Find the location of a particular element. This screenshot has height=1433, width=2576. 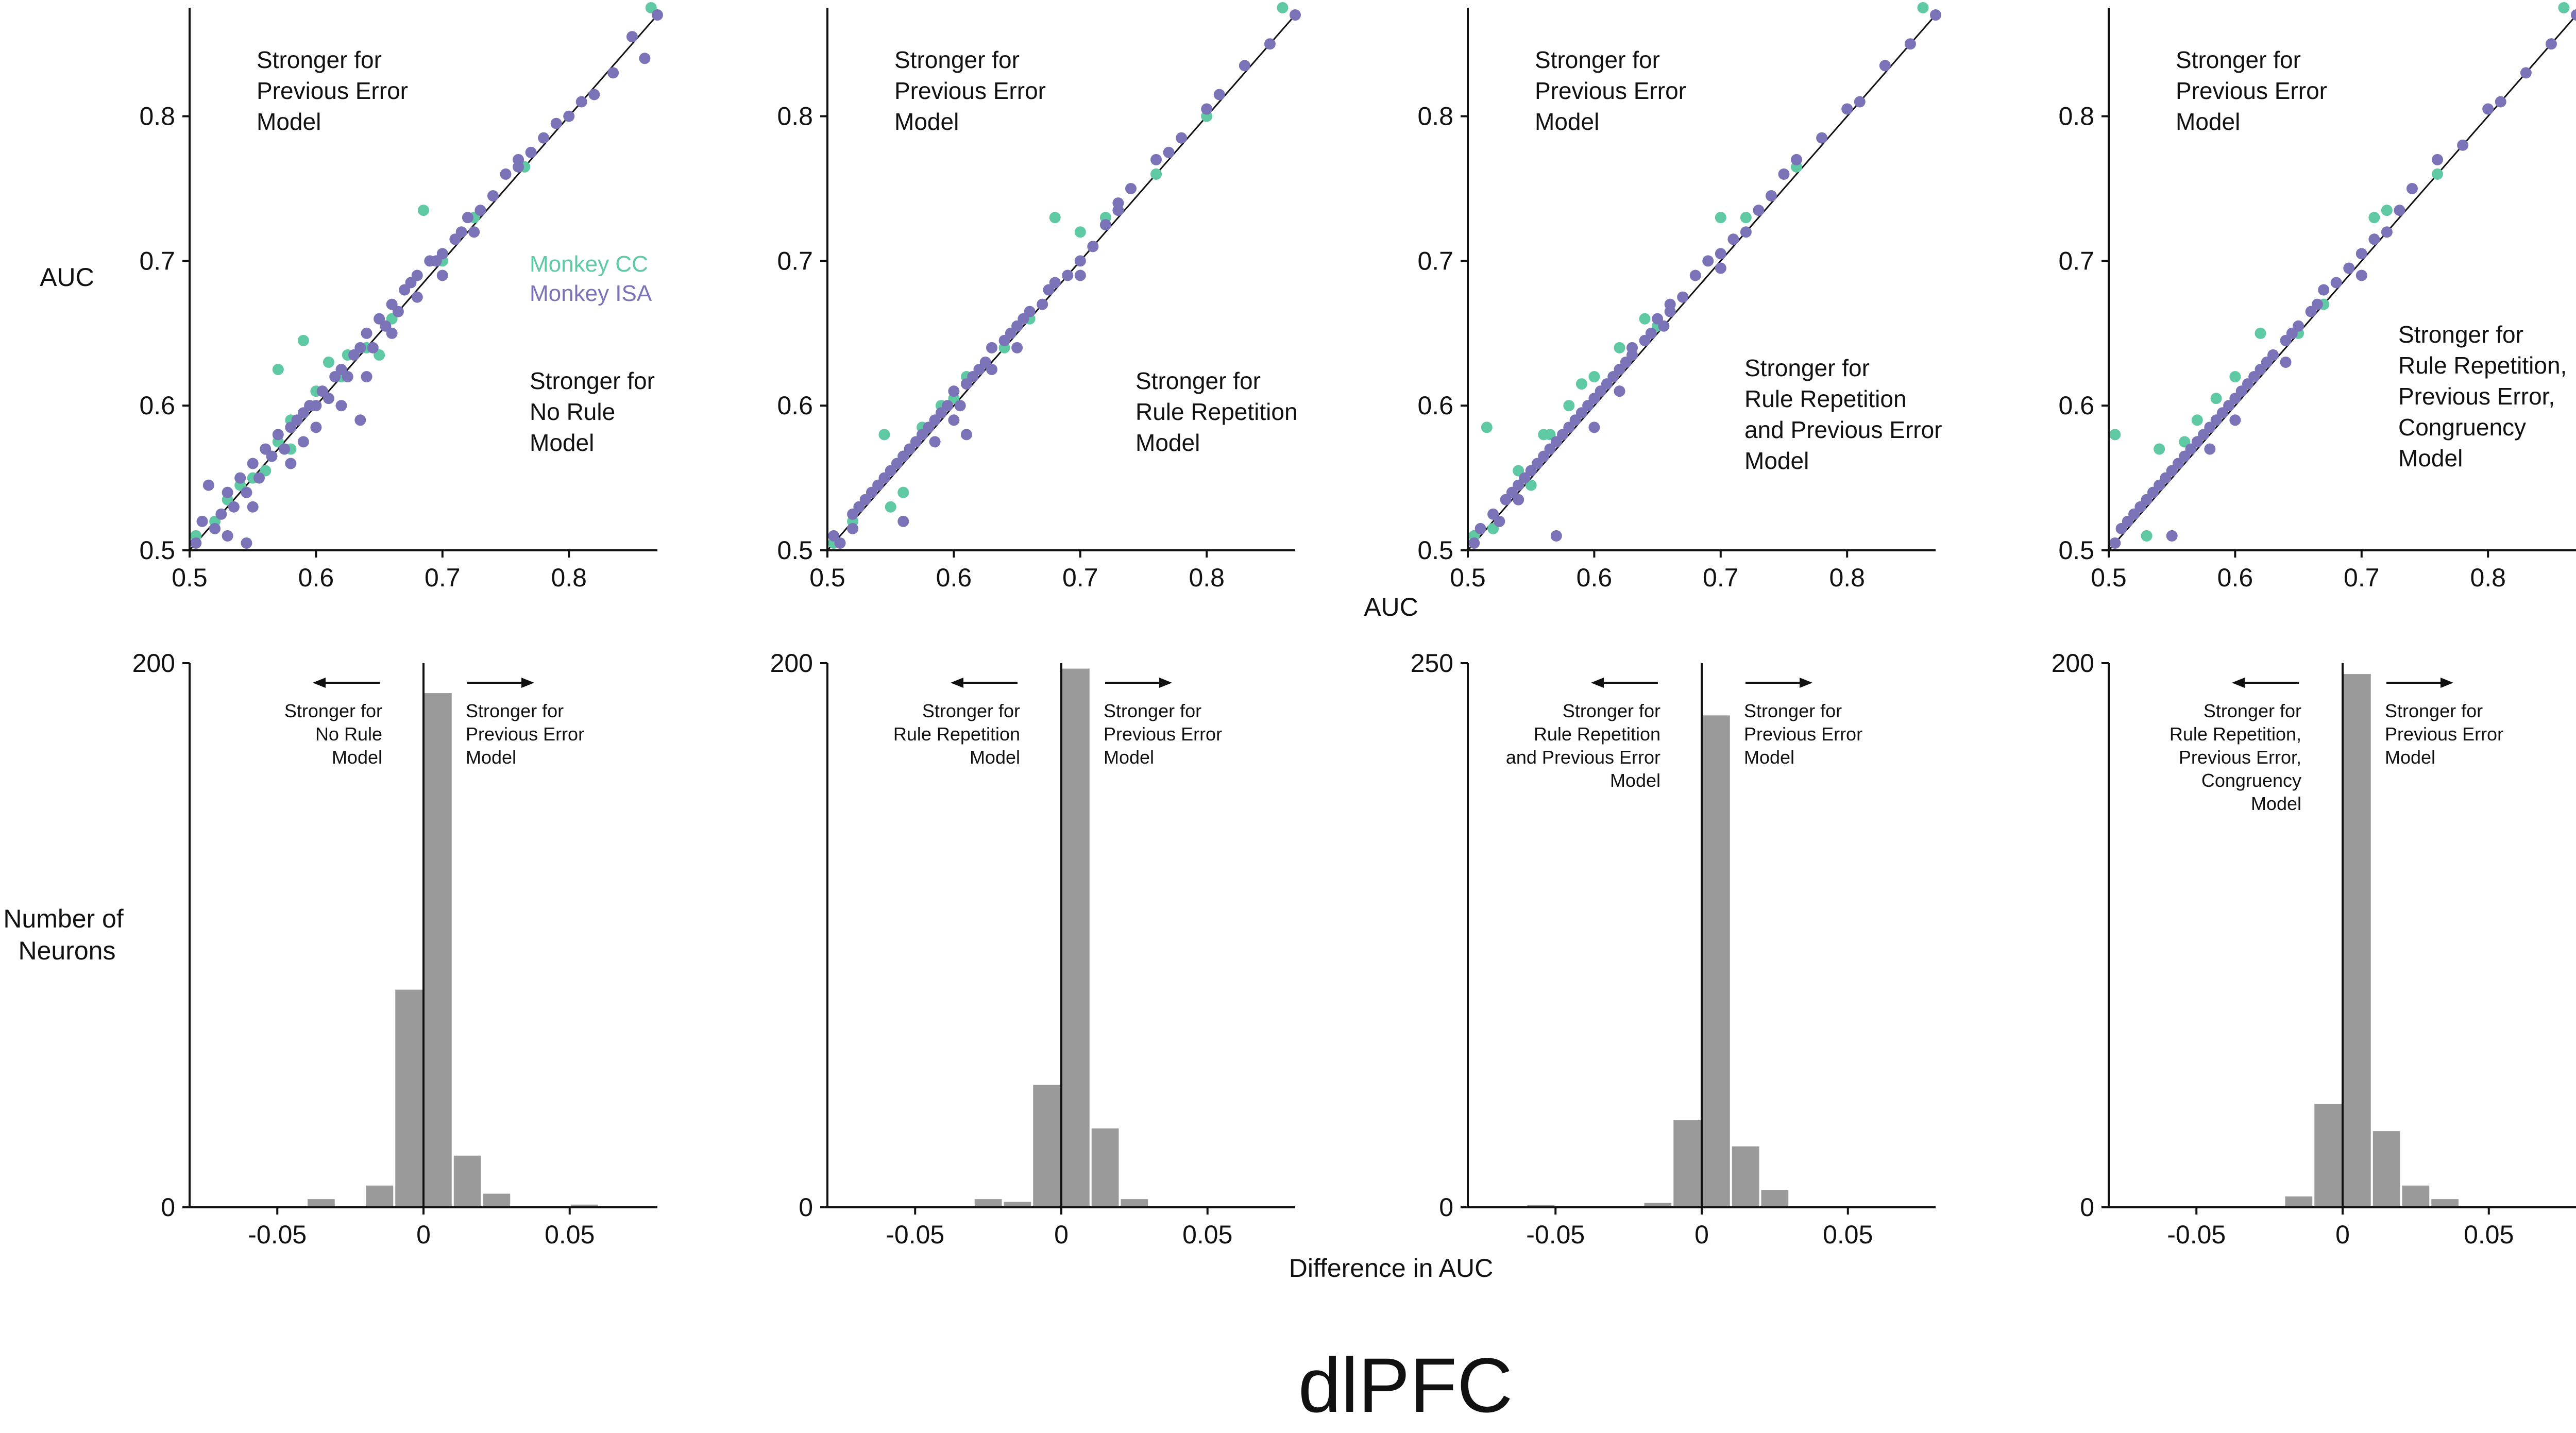

y-tick-label: 200 is located at coordinates (153, 663).